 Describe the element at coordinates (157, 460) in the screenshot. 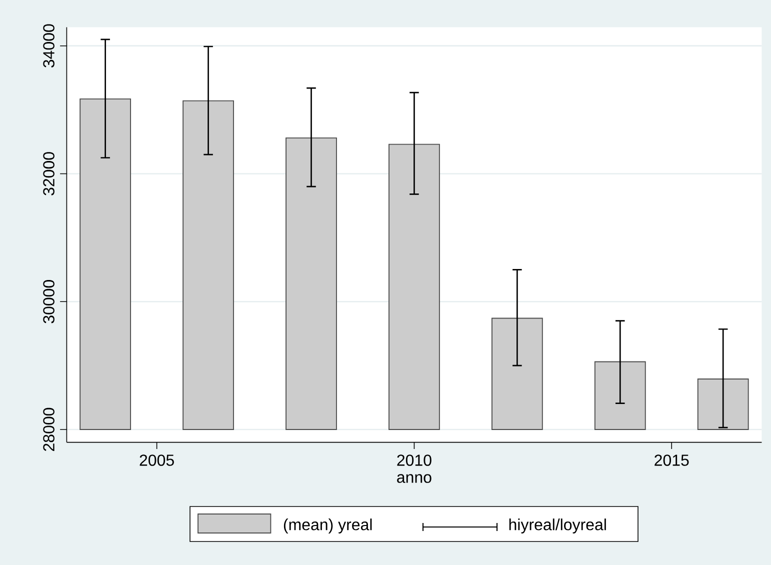

I see `x-tick-label: 2005` at that location.